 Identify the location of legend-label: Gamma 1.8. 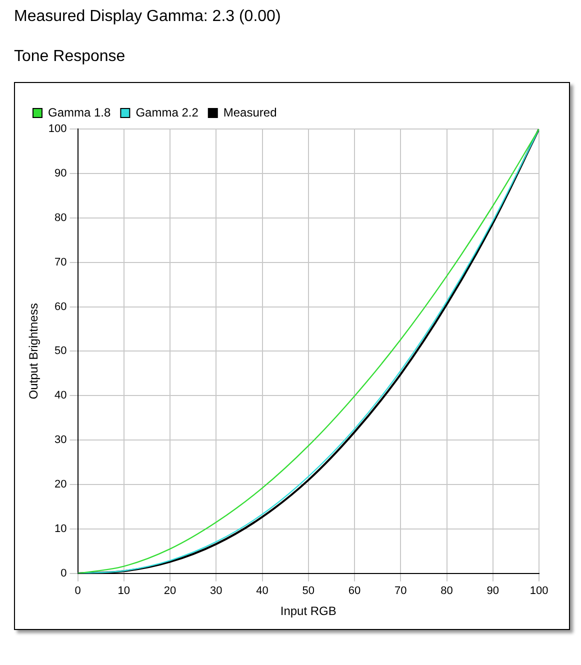
(80, 112).